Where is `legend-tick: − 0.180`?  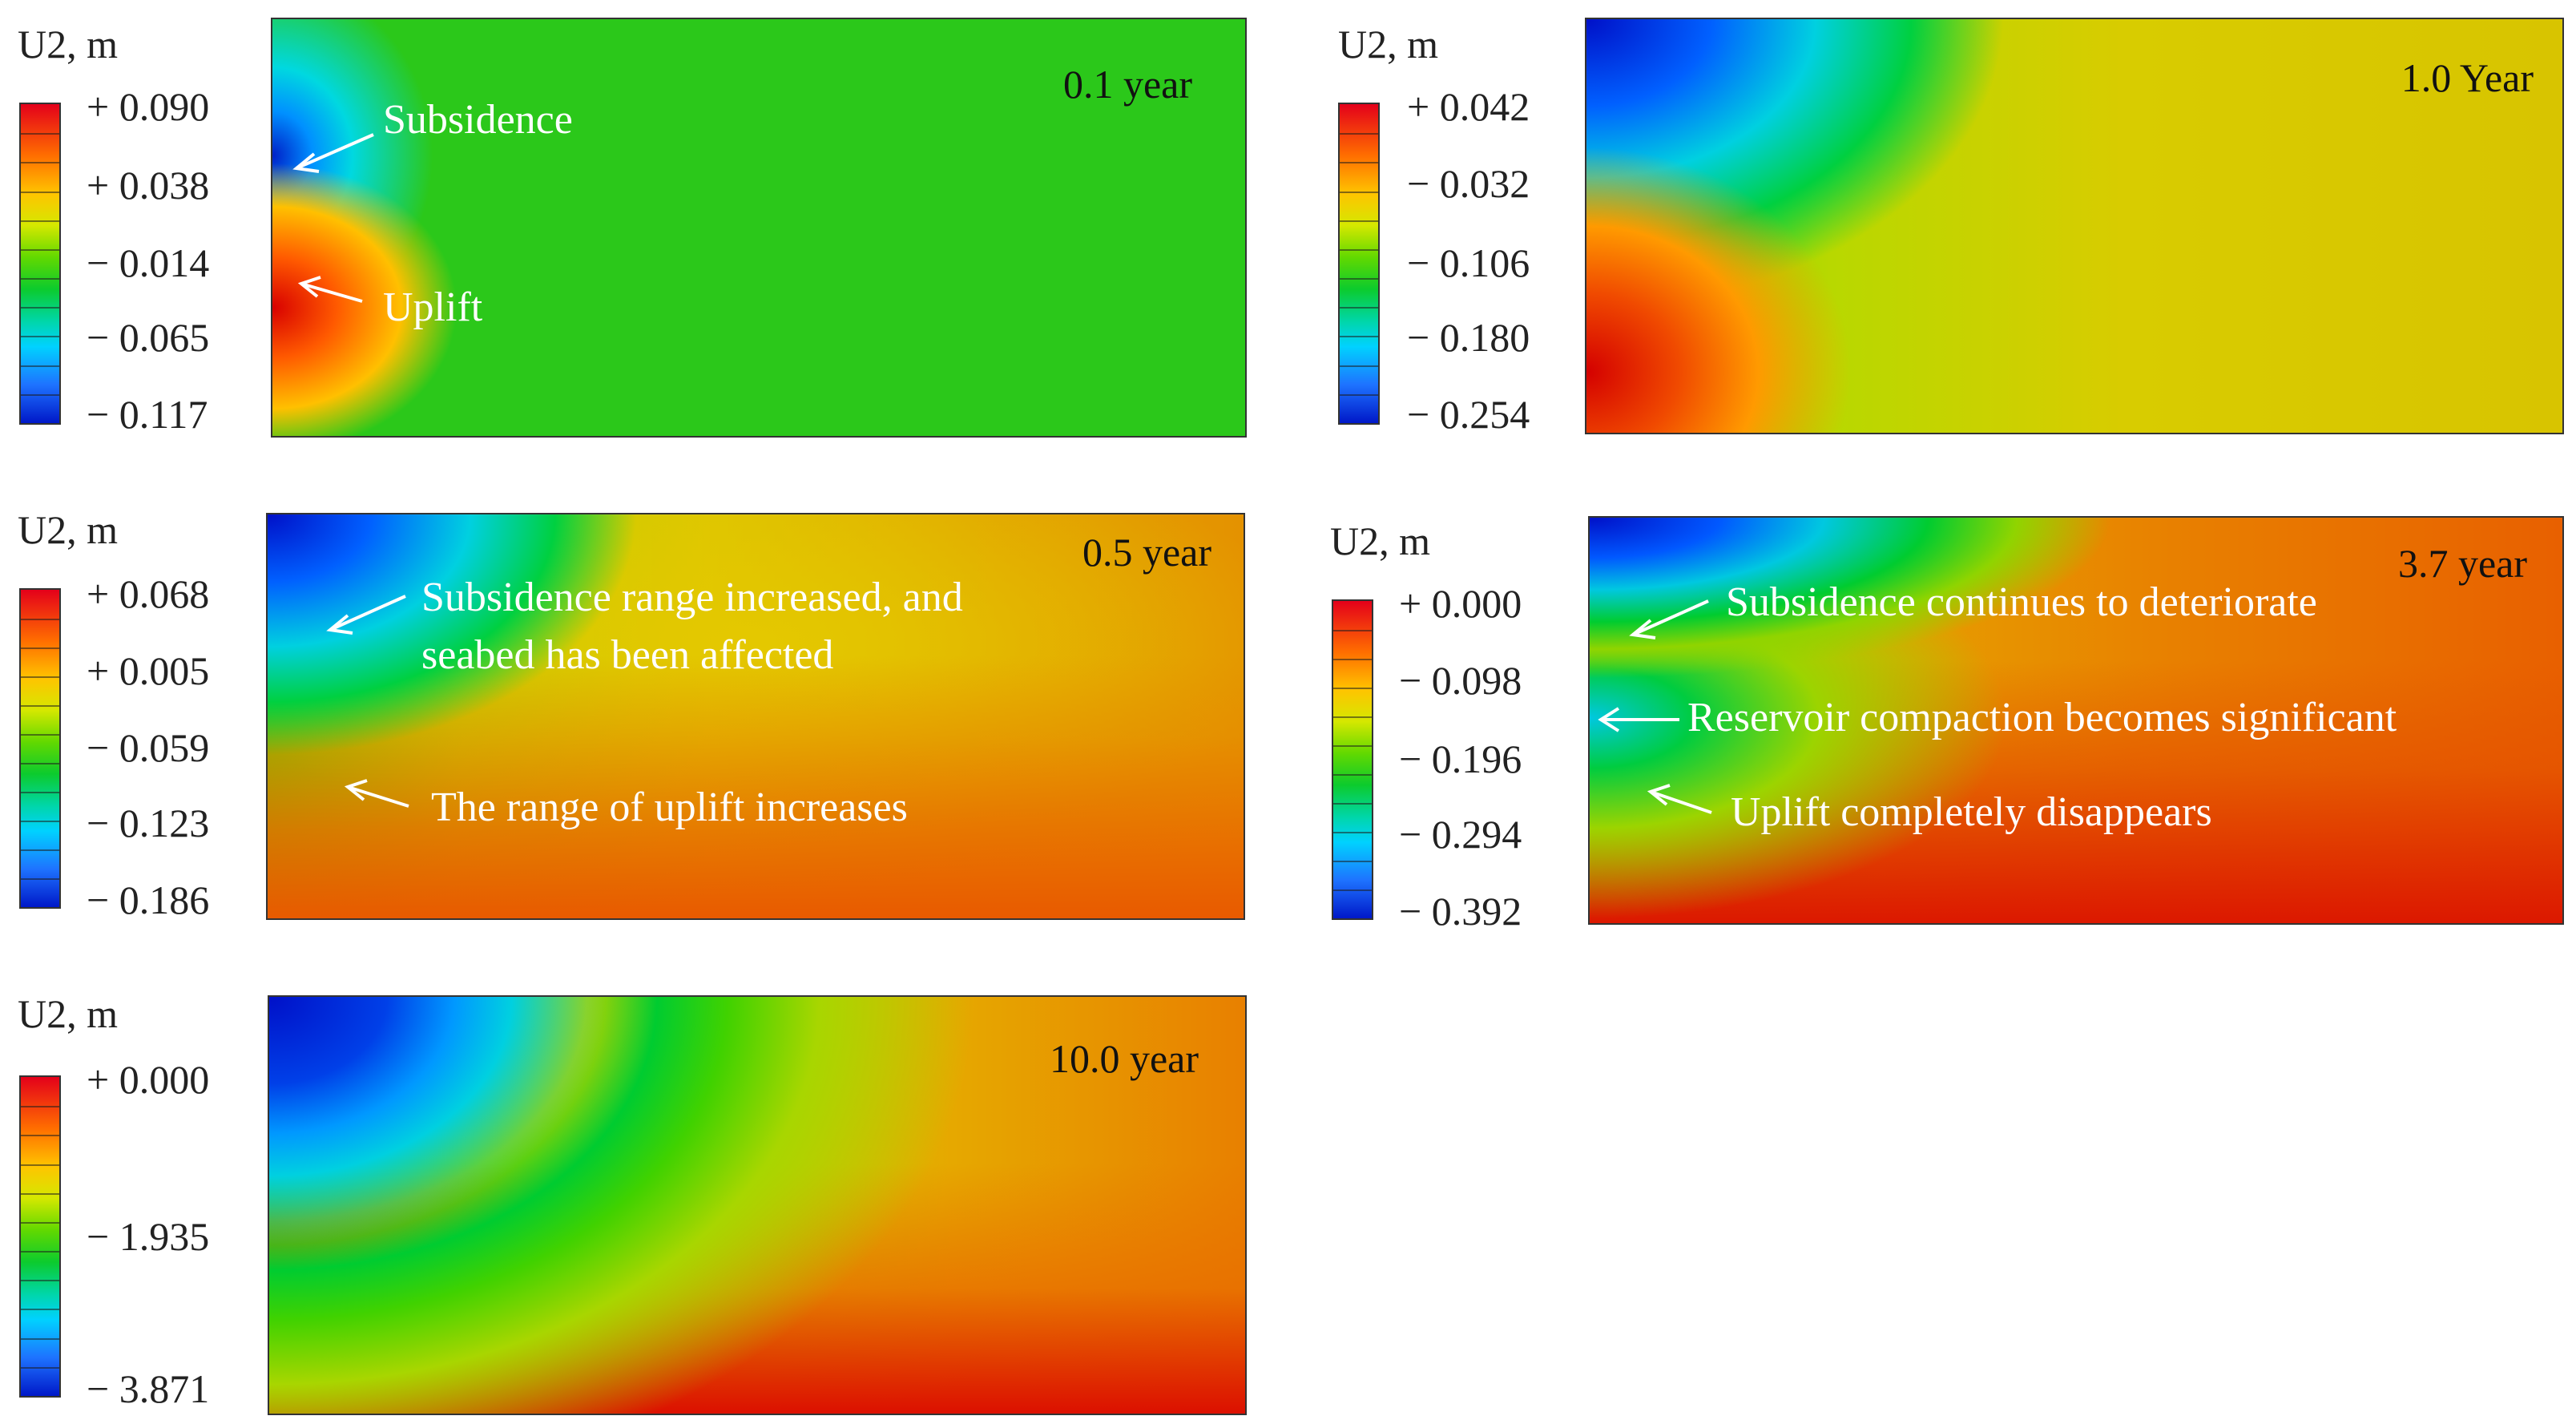 legend-tick: − 0.180 is located at coordinates (1468, 337).